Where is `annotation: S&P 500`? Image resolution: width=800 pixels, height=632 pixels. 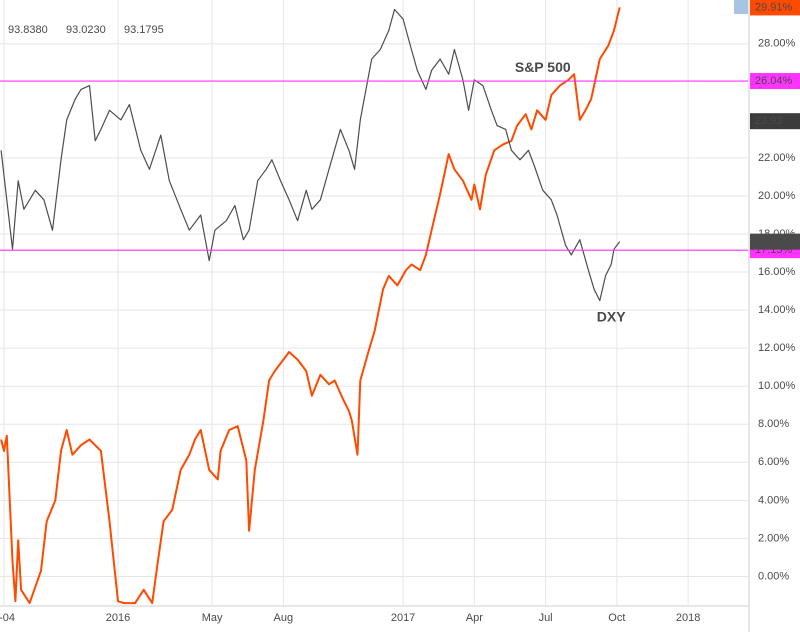
annotation: S&P 500 is located at coordinates (543, 67).